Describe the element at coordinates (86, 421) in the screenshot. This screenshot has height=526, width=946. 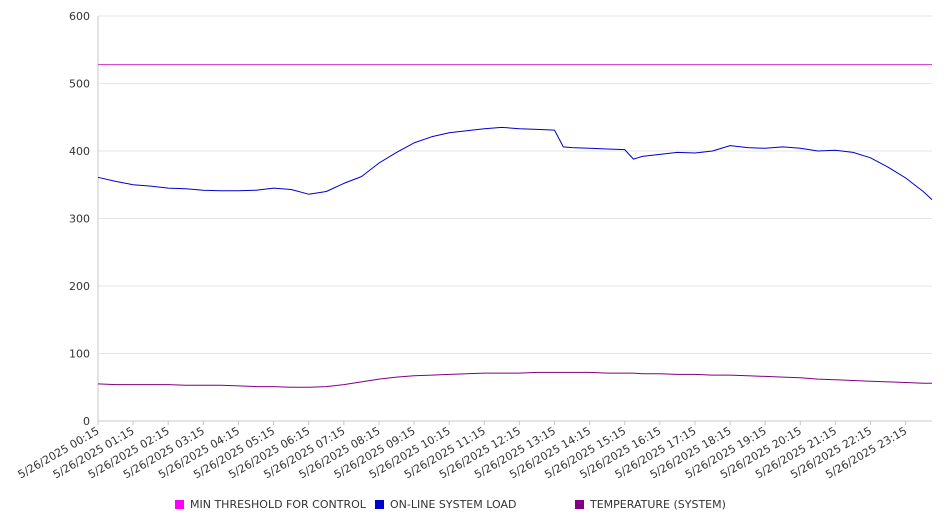
I see `y-tick-label: 0` at that location.